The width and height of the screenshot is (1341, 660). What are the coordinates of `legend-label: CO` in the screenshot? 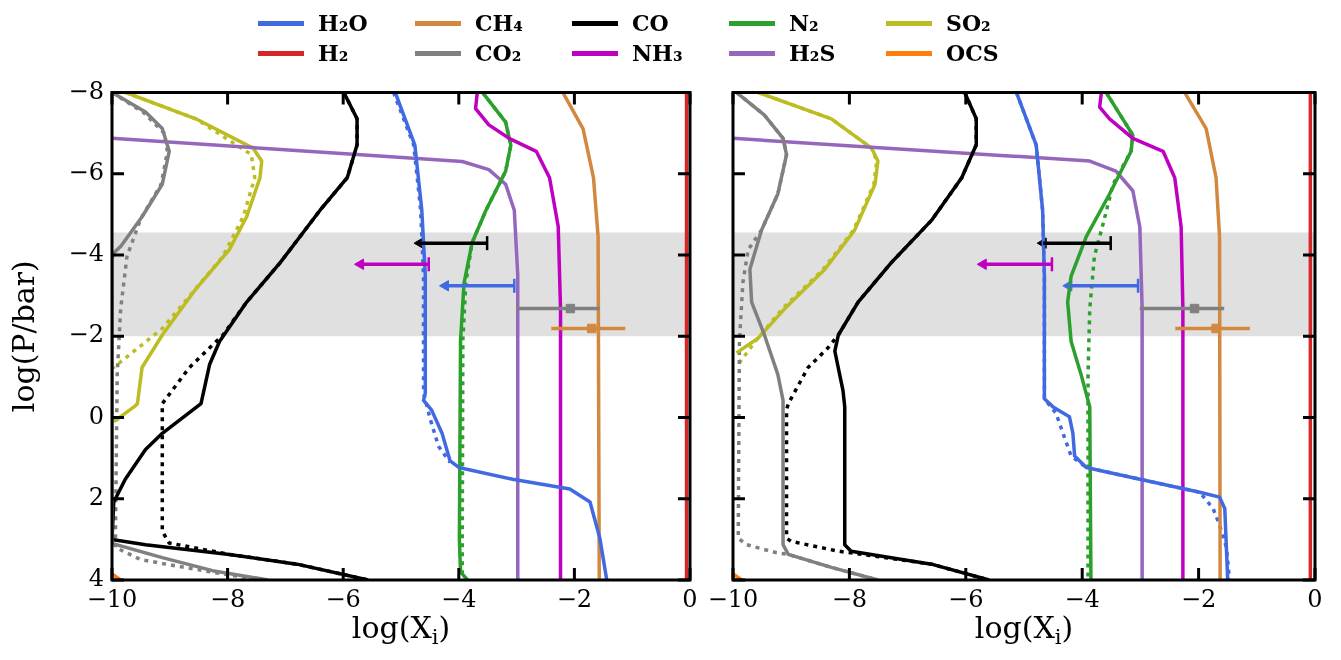 It's located at (650, 23).